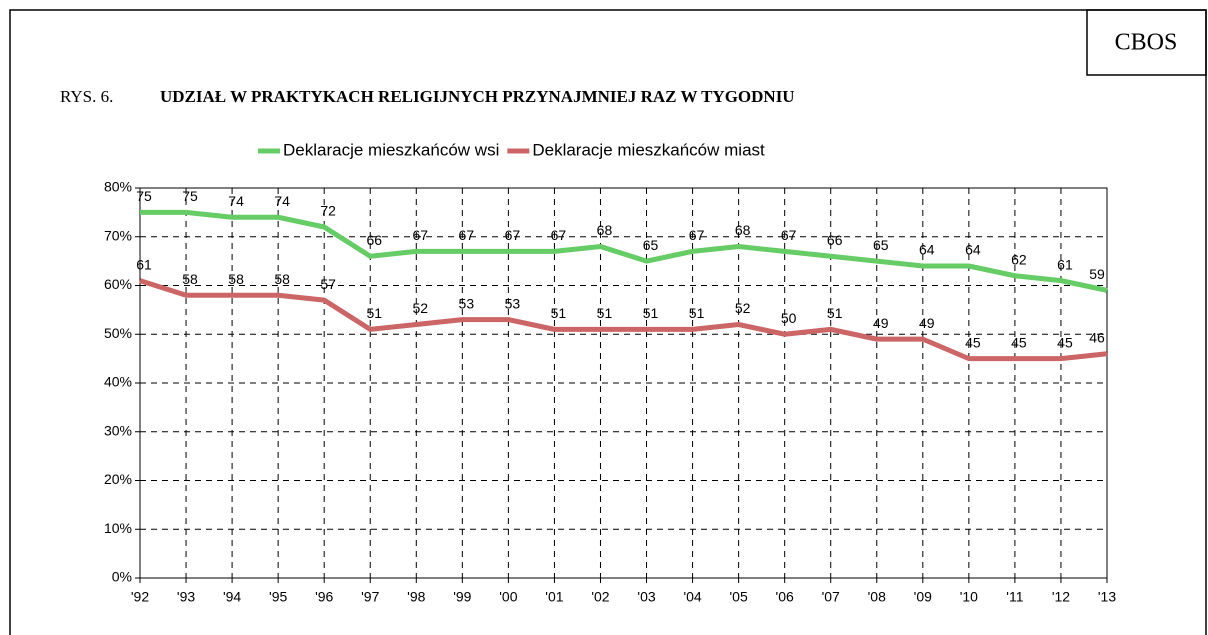 The width and height of the screenshot is (1208, 635). I want to click on y-tick-label: 30%, so click(118, 430).